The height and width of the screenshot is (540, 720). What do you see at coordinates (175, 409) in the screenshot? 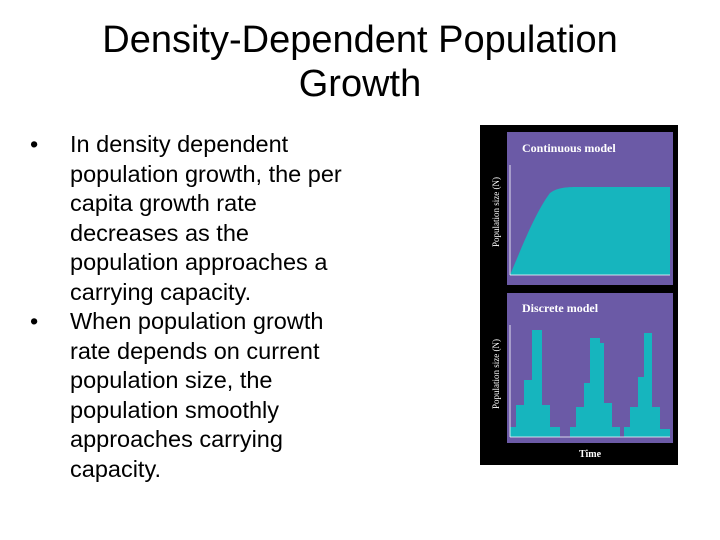
I see `bullet-line: population smoothly` at bounding box center [175, 409].